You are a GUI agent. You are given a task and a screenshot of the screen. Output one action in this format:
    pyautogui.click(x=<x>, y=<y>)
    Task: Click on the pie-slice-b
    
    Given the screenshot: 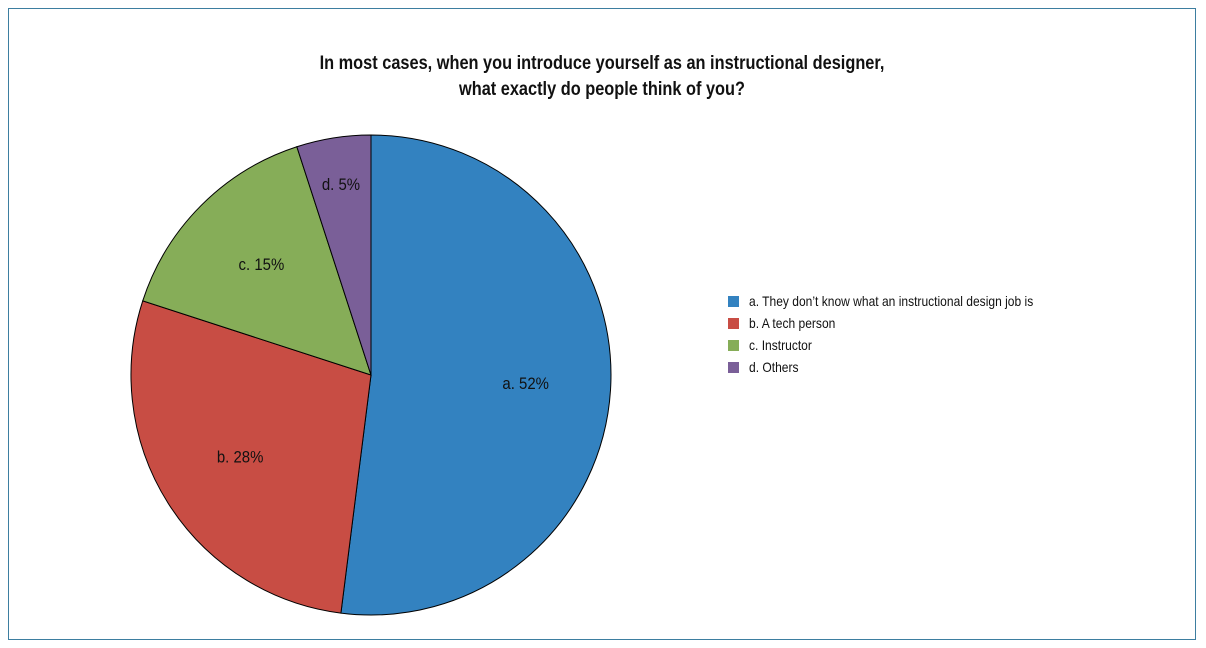 What is the action you would take?
    pyautogui.click(x=251, y=457)
    